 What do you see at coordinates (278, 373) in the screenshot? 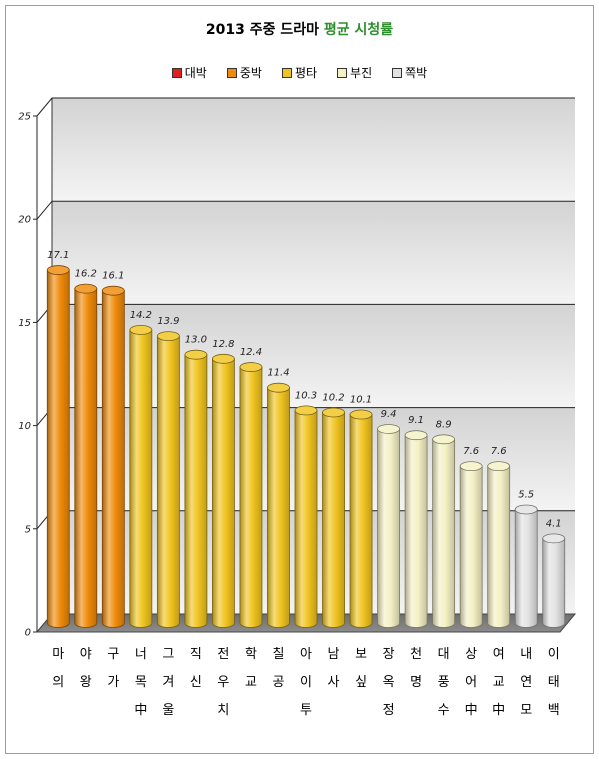
I see `value-label: 11.4` at bounding box center [278, 373].